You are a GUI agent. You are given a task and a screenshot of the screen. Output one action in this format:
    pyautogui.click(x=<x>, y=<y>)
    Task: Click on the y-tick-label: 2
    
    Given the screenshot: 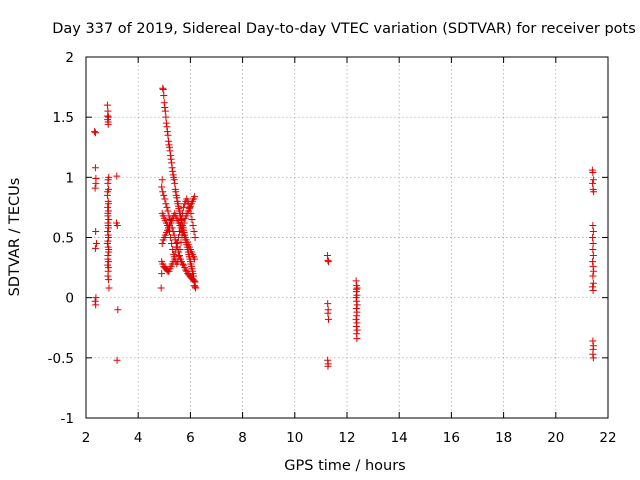 What is the action you would take?
    pyautogui.click(x=69, y=58)
    